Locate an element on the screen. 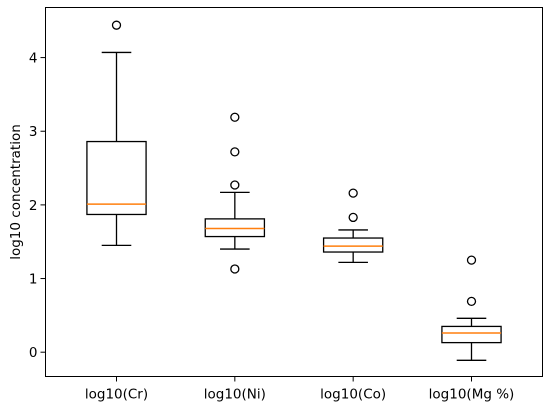 The width and height of the screenshot is (550, 408). x-tick-label: log10(Mg %) is located at coordinates (472, 395).